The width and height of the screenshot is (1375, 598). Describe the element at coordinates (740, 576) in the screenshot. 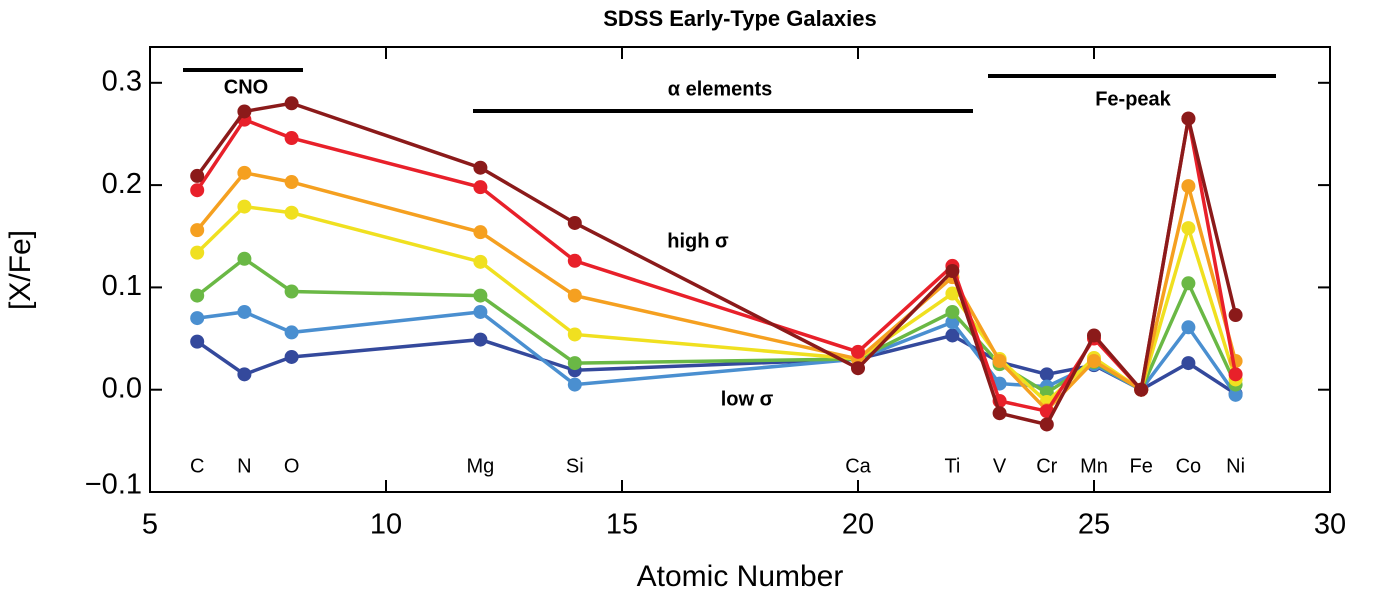

I see `x-axis-label: Atomic Number` at that location.